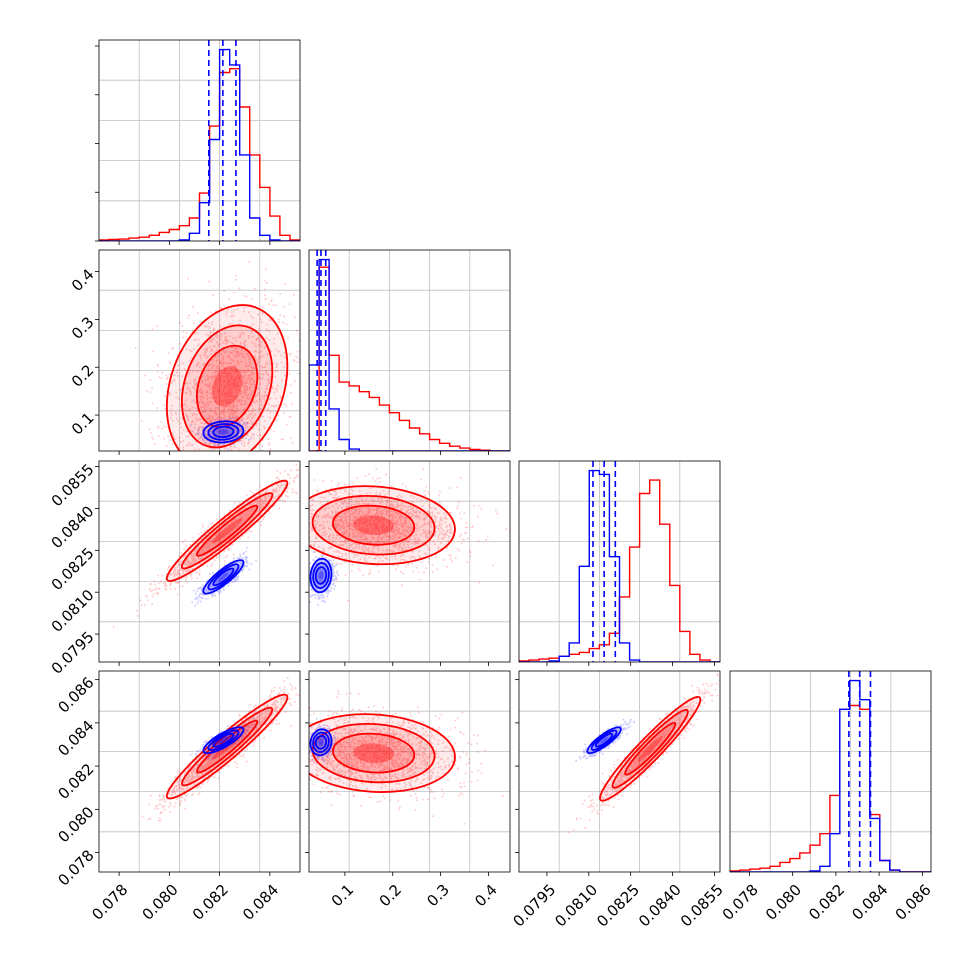 This screenshot has width=970, height=970. What do you see at coordinates (73, 611) in the screenshot?
I see `y-tick-label: 0.0810` at bounding box center [73, 611].